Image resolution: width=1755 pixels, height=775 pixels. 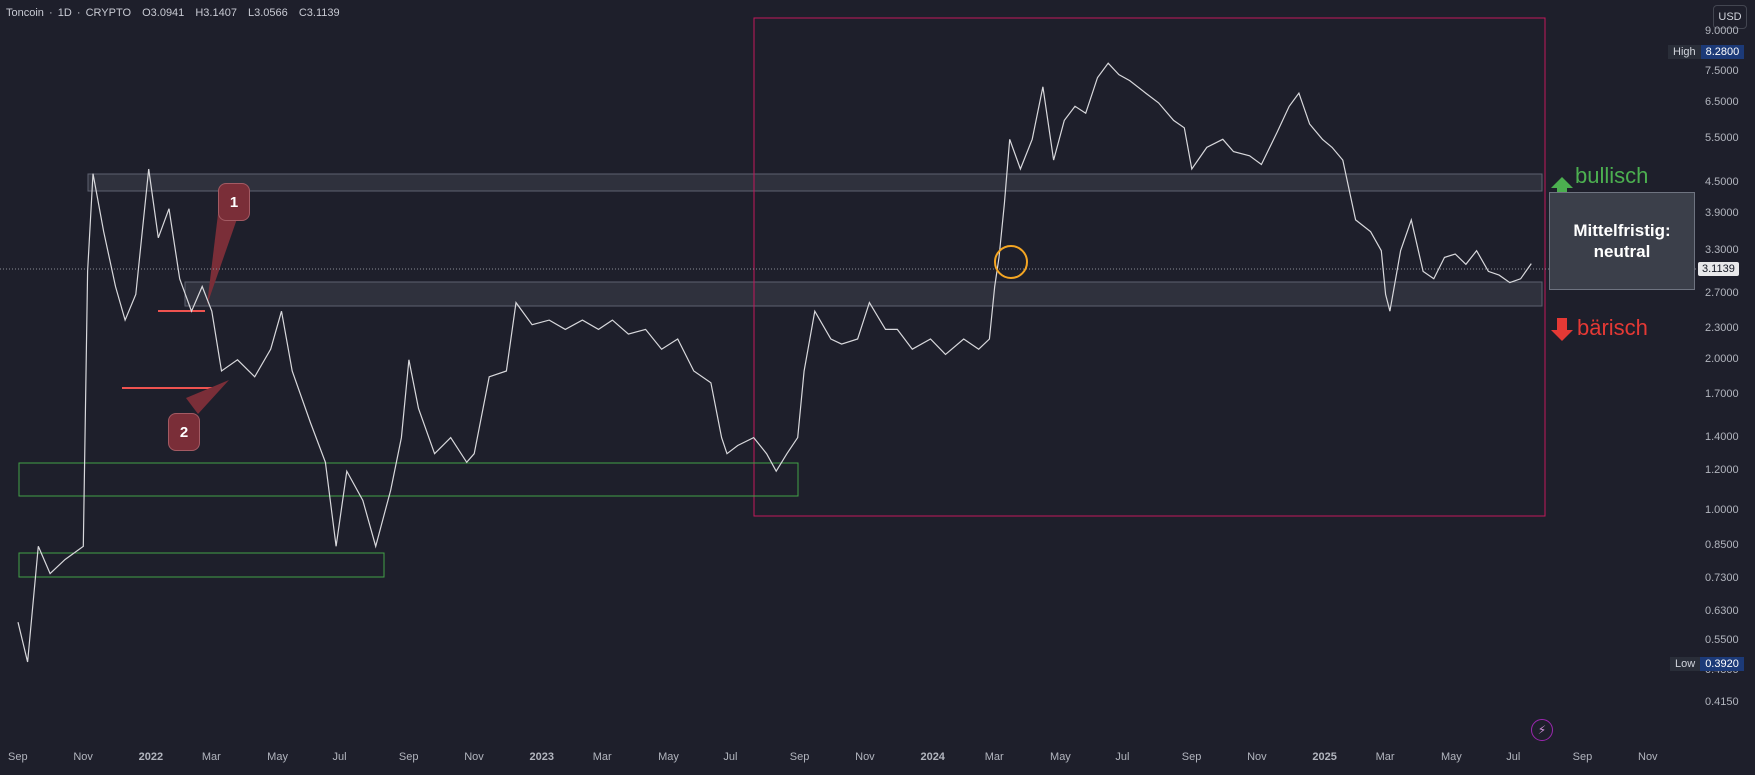 I want to click on ohlc-close: C3.1139, so click(x=319, y=13).